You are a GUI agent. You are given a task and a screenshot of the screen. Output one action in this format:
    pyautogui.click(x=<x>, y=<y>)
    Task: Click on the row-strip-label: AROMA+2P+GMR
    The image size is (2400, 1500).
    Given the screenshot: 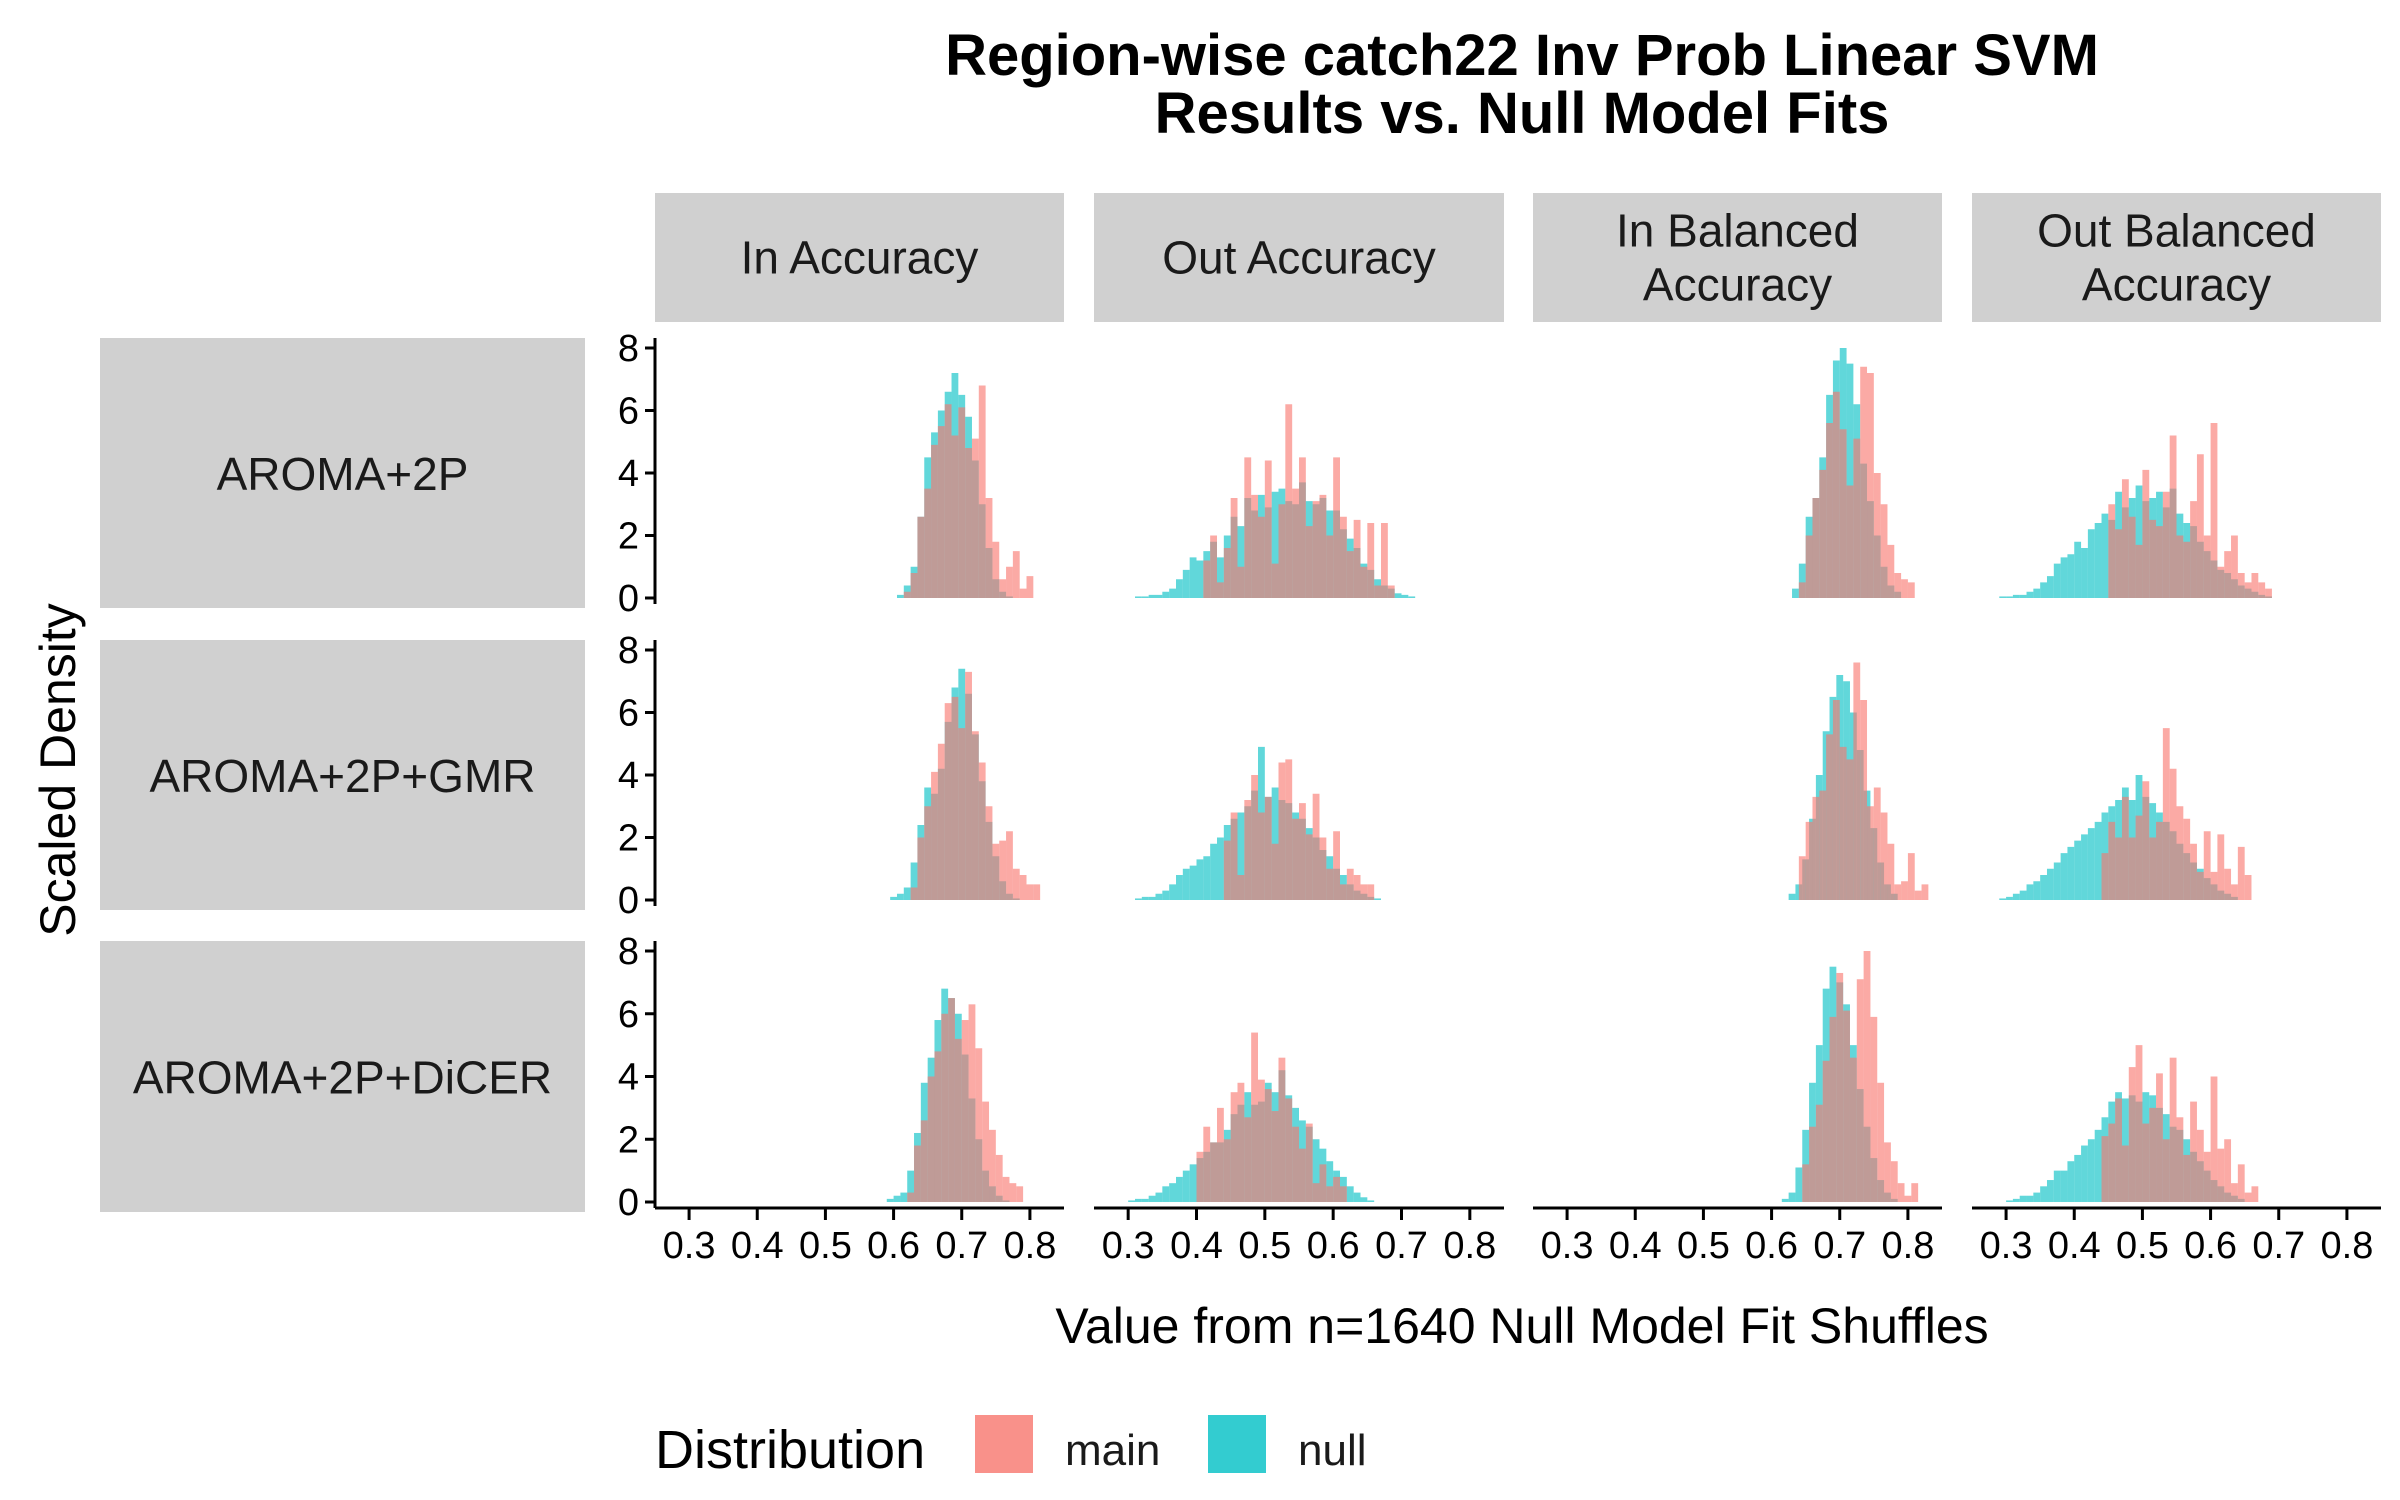 What is the action you would take?
    pyautogui.click(x=343, y=776)
    